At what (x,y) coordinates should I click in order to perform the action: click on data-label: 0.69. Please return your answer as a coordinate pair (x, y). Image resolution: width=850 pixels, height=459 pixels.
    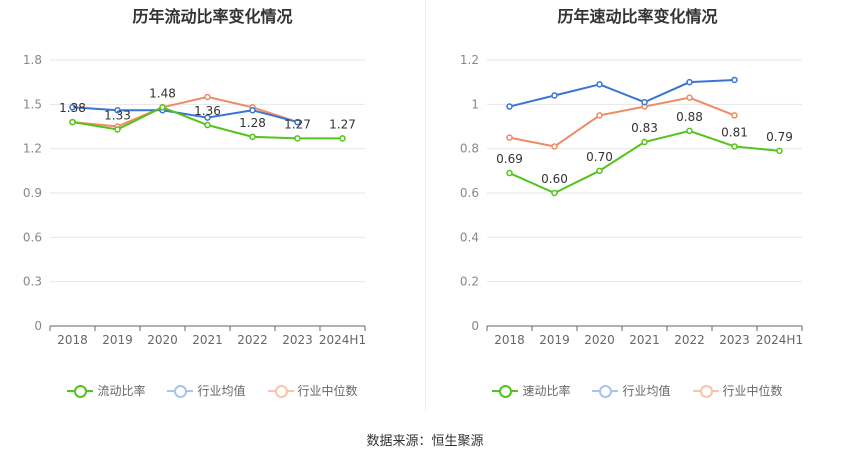
    Looking at the image, I should click on (509, 159).